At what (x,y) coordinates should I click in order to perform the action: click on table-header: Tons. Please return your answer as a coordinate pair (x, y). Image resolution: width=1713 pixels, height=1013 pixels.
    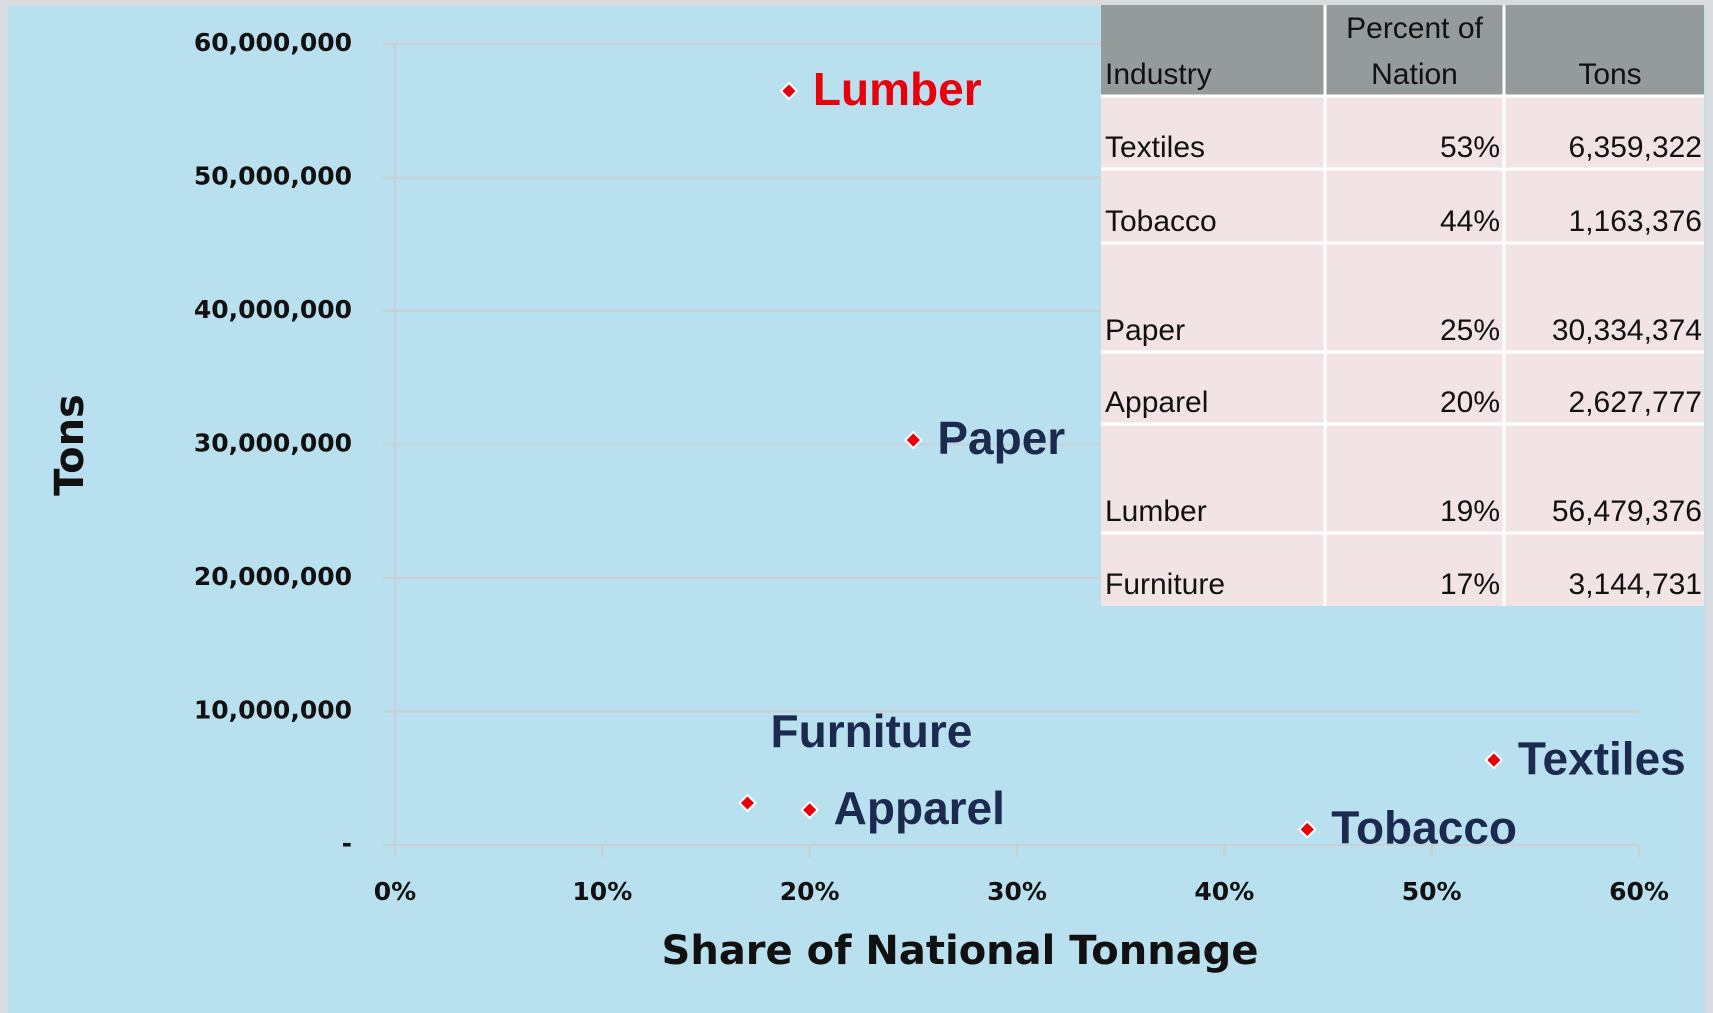
    Looking at the image, I should click on (1609, 74).